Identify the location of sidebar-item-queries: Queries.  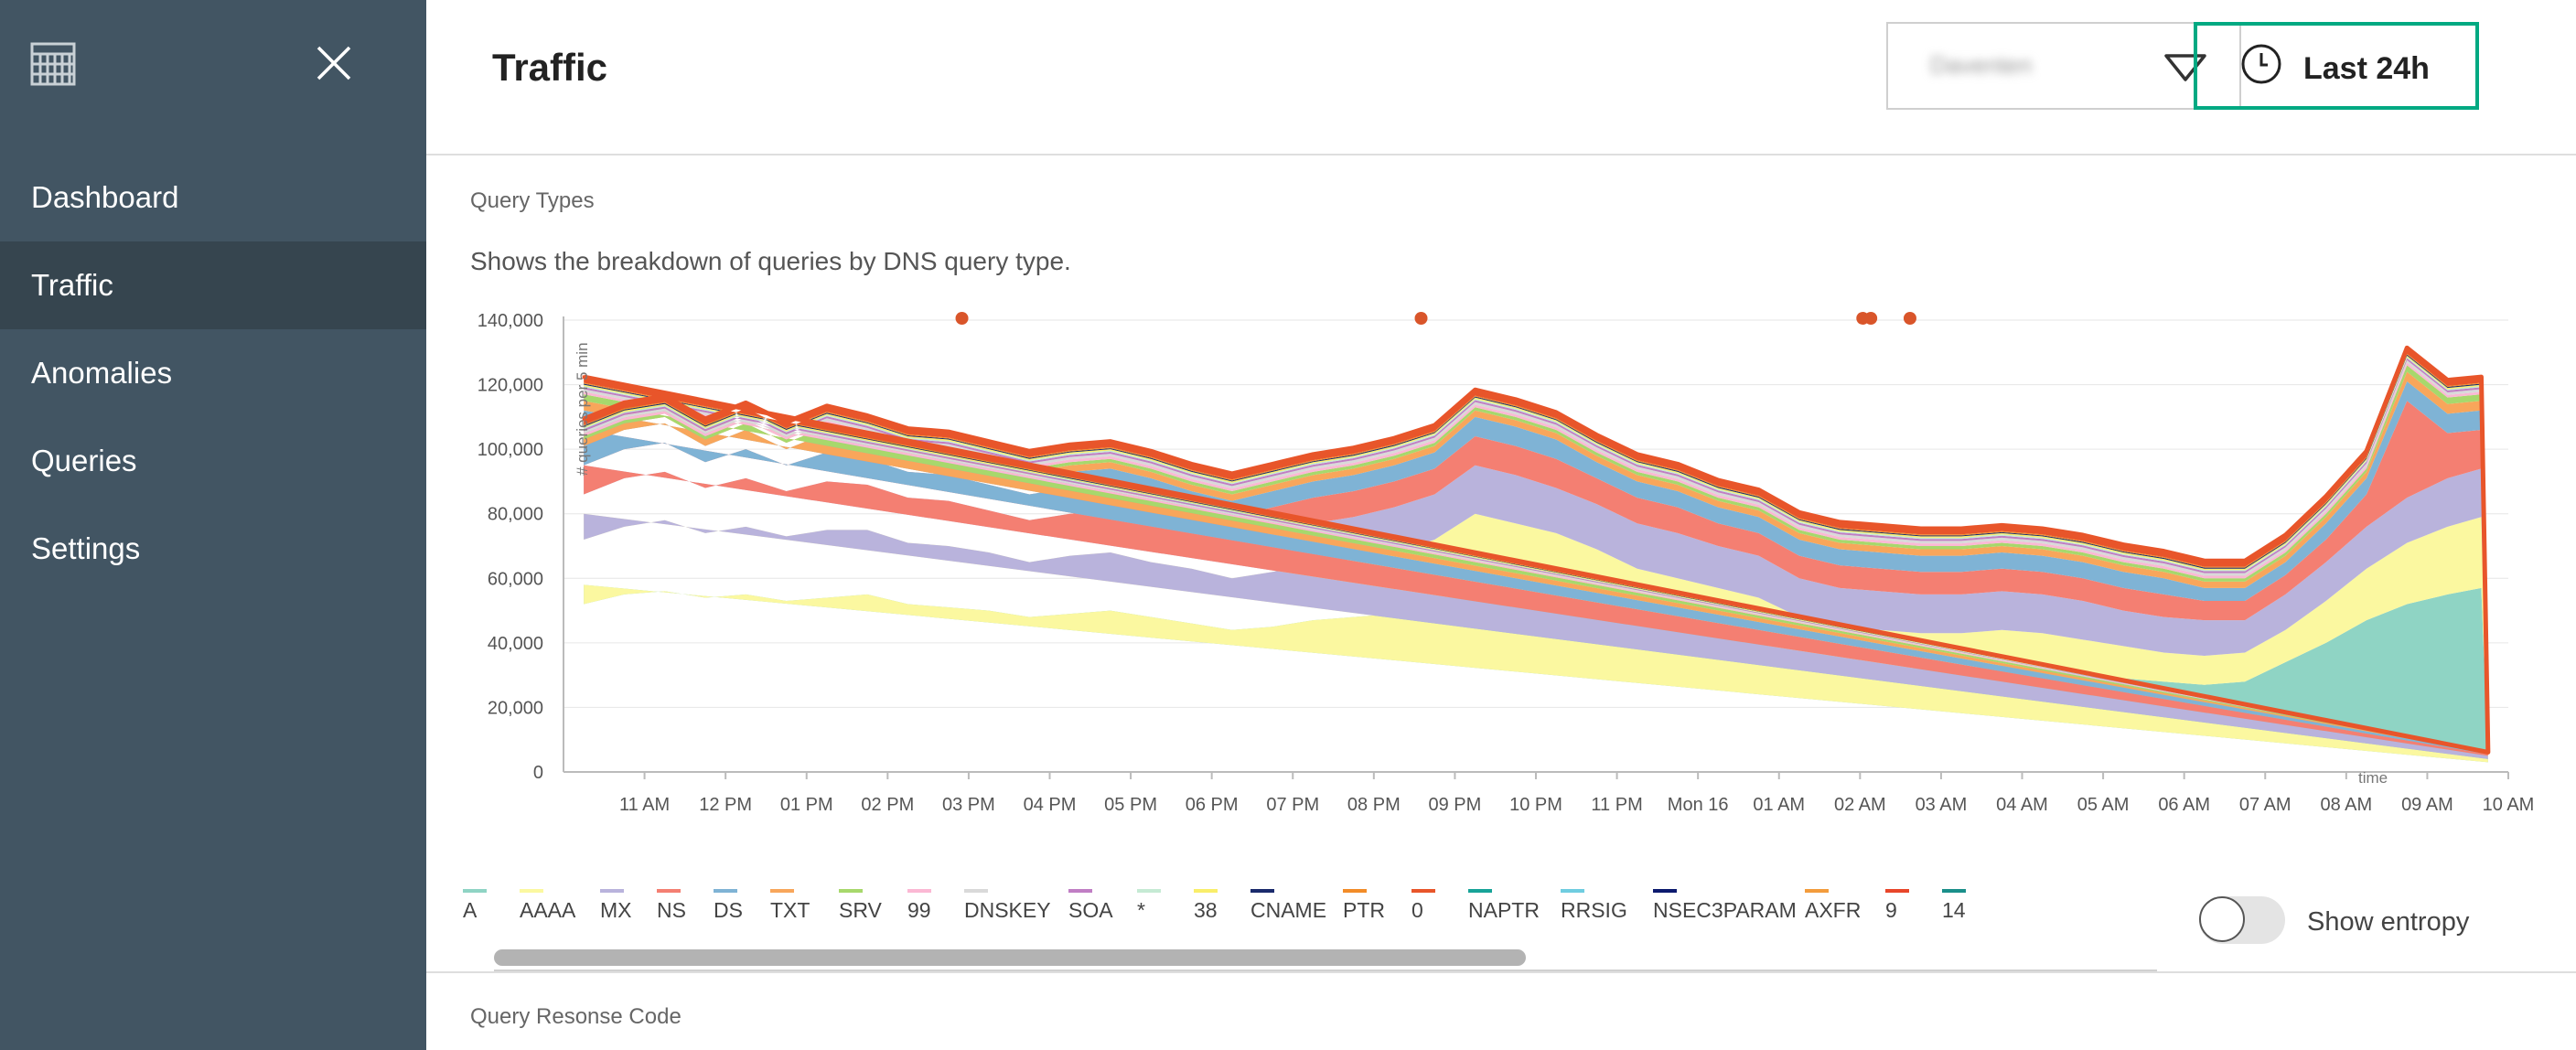
(84, 460).